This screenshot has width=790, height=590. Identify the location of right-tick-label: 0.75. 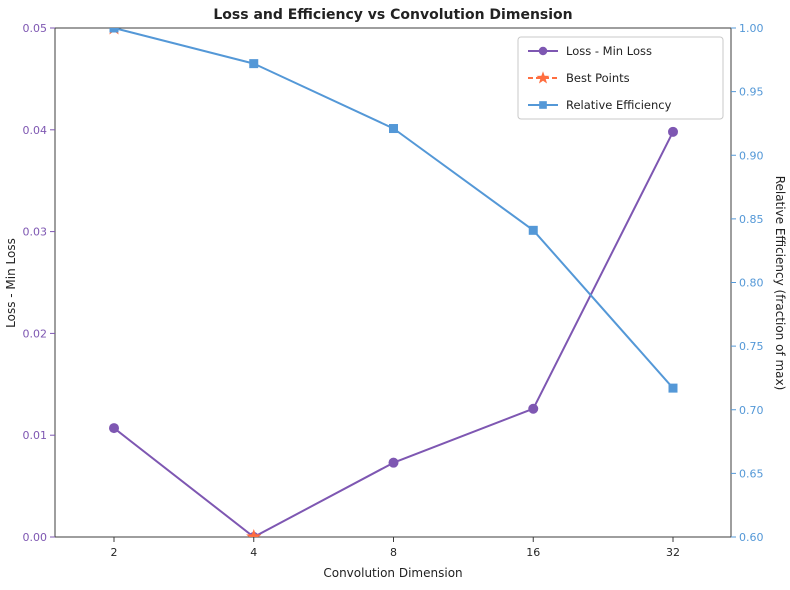
(751, 346).